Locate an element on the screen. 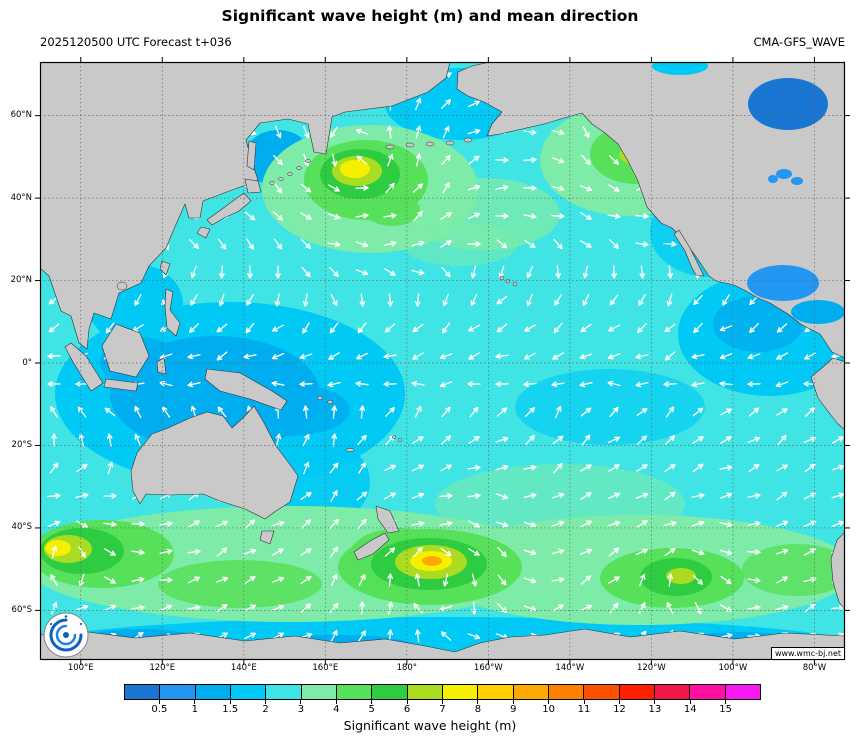  lat-tick-label: 40°N is located at coordinates (21, 197).